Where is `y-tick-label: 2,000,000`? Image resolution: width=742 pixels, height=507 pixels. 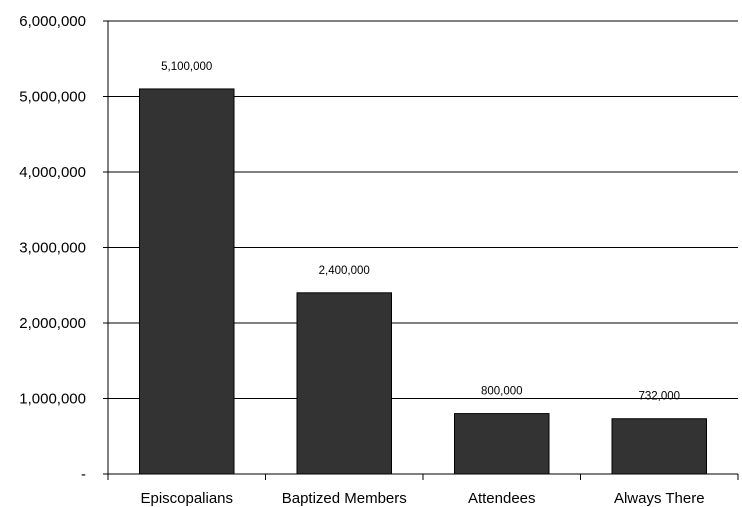
y-tick-label: 2,000,000 is located at coordinates (52, 323).